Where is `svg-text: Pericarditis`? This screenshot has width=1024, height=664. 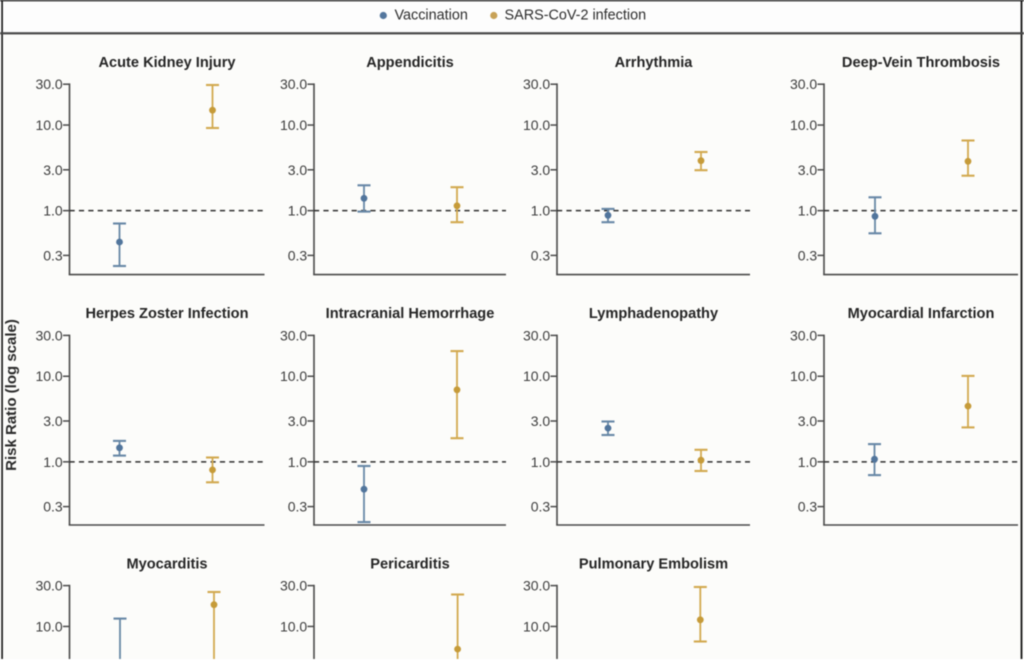 svg-text: Pericarditis is located at coordinates (410, 565).